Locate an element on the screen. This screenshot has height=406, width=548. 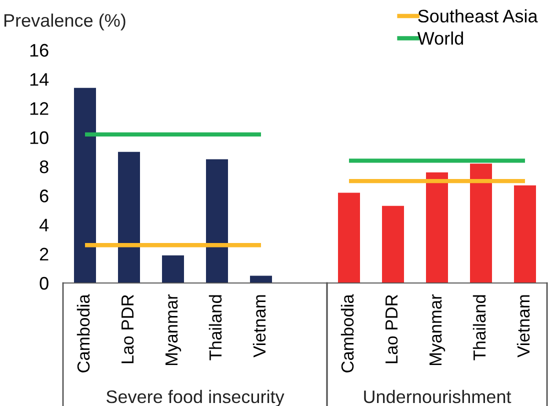
y-tick-label: 4 is located at coordinates (44, 225).